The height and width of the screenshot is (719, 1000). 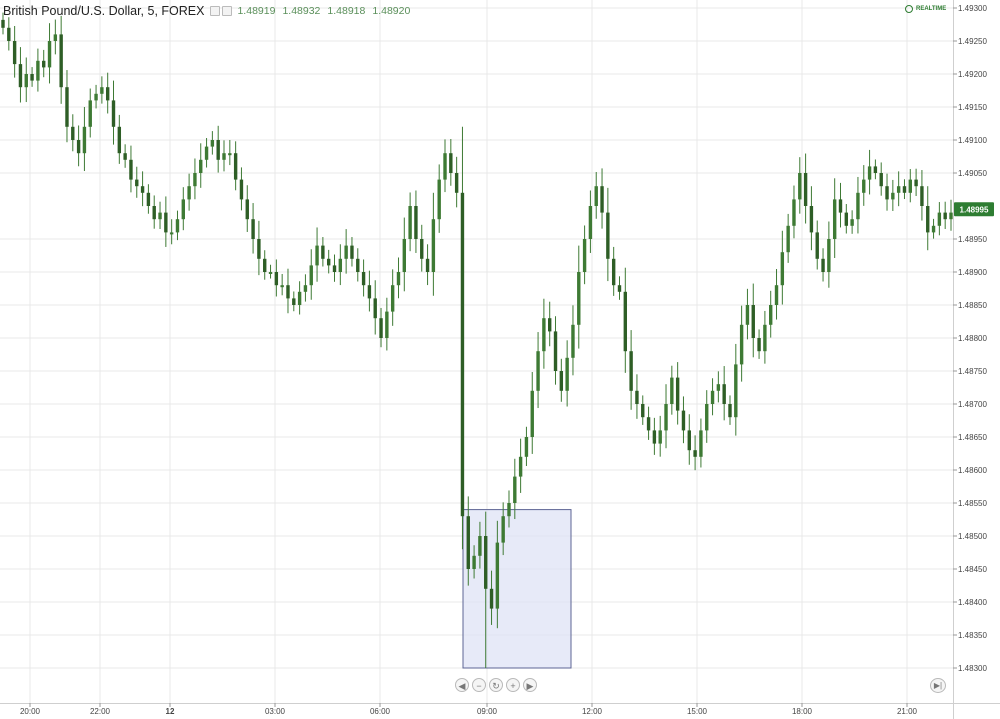 What do you see at coordinates (104, 11) in the screenshot?
I see `symbol-title: British Pound/U.S. Dollar, 5, FOREX` at bounding box center [104, 11].